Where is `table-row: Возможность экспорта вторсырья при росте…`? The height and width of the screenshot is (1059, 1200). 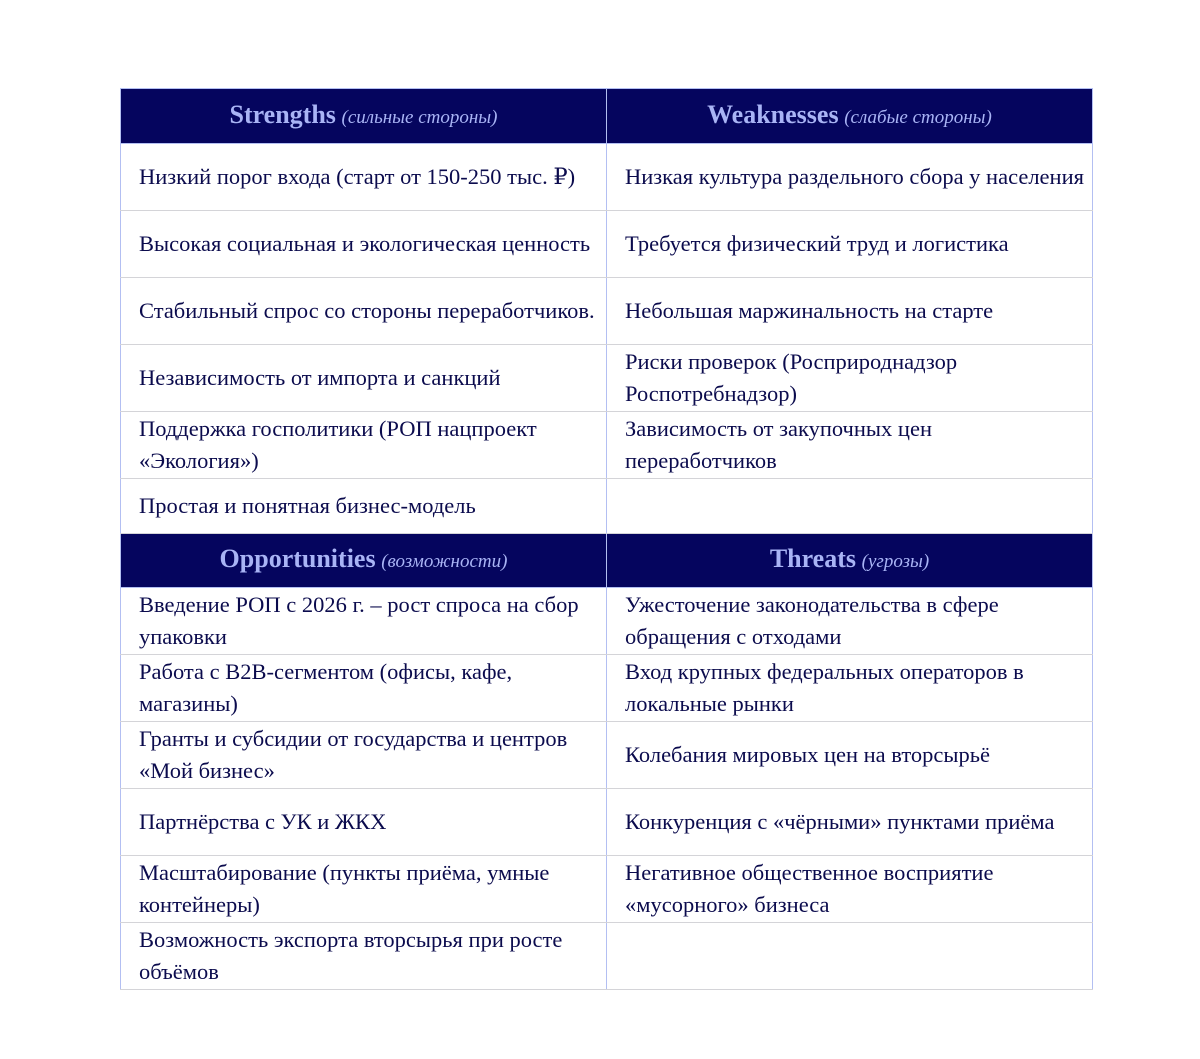 table-row: Возможность экспорта вторсырья при росте… is located at coordinates (606, 956).